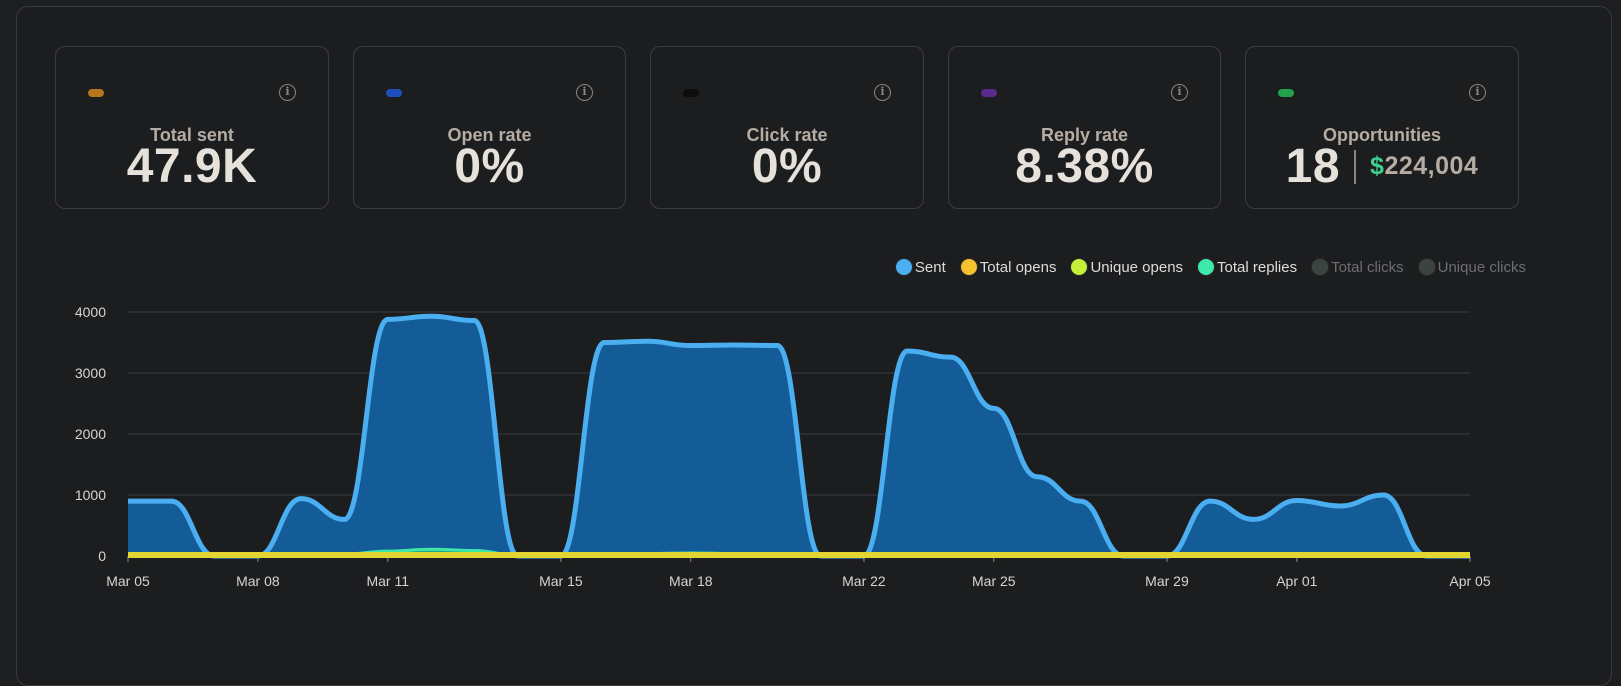 The height and width of the screenshot is (686, 1621). I want to click on legend-total-opens: Total opens, so click(1008, 267).